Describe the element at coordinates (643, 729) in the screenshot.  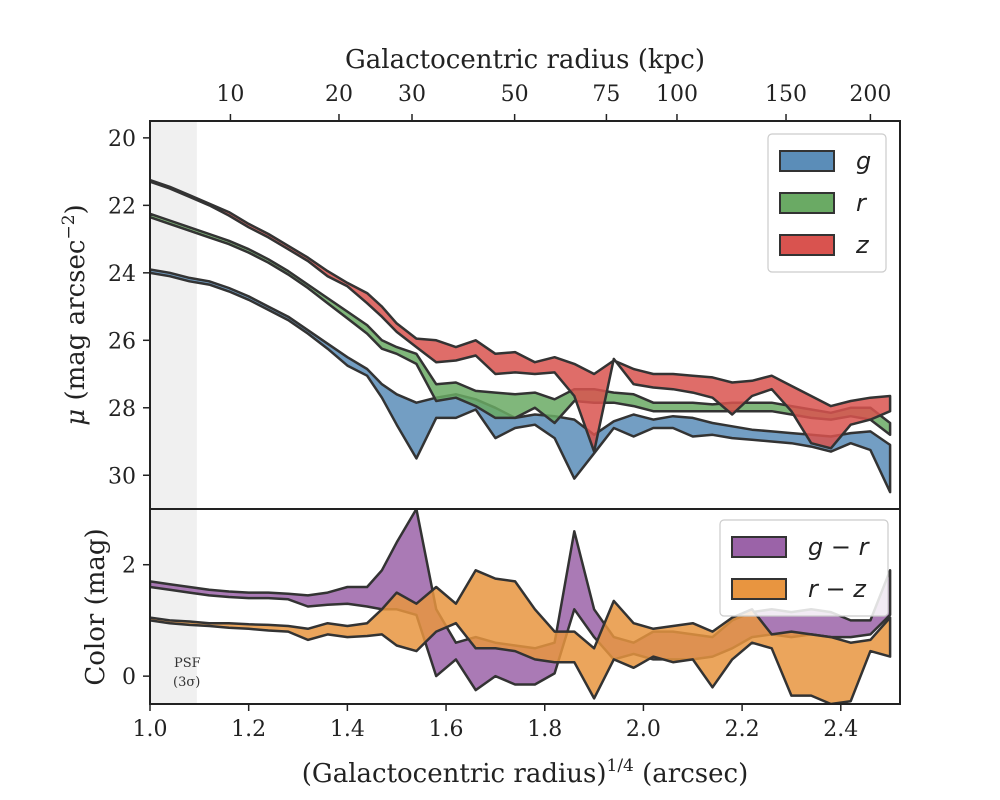
I see `x-tick-label: 2.0` at that location.